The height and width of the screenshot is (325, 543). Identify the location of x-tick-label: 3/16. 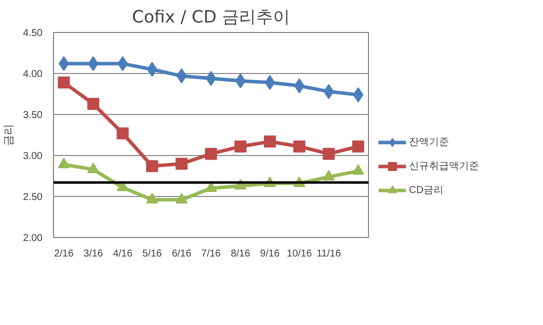
(94, 254).